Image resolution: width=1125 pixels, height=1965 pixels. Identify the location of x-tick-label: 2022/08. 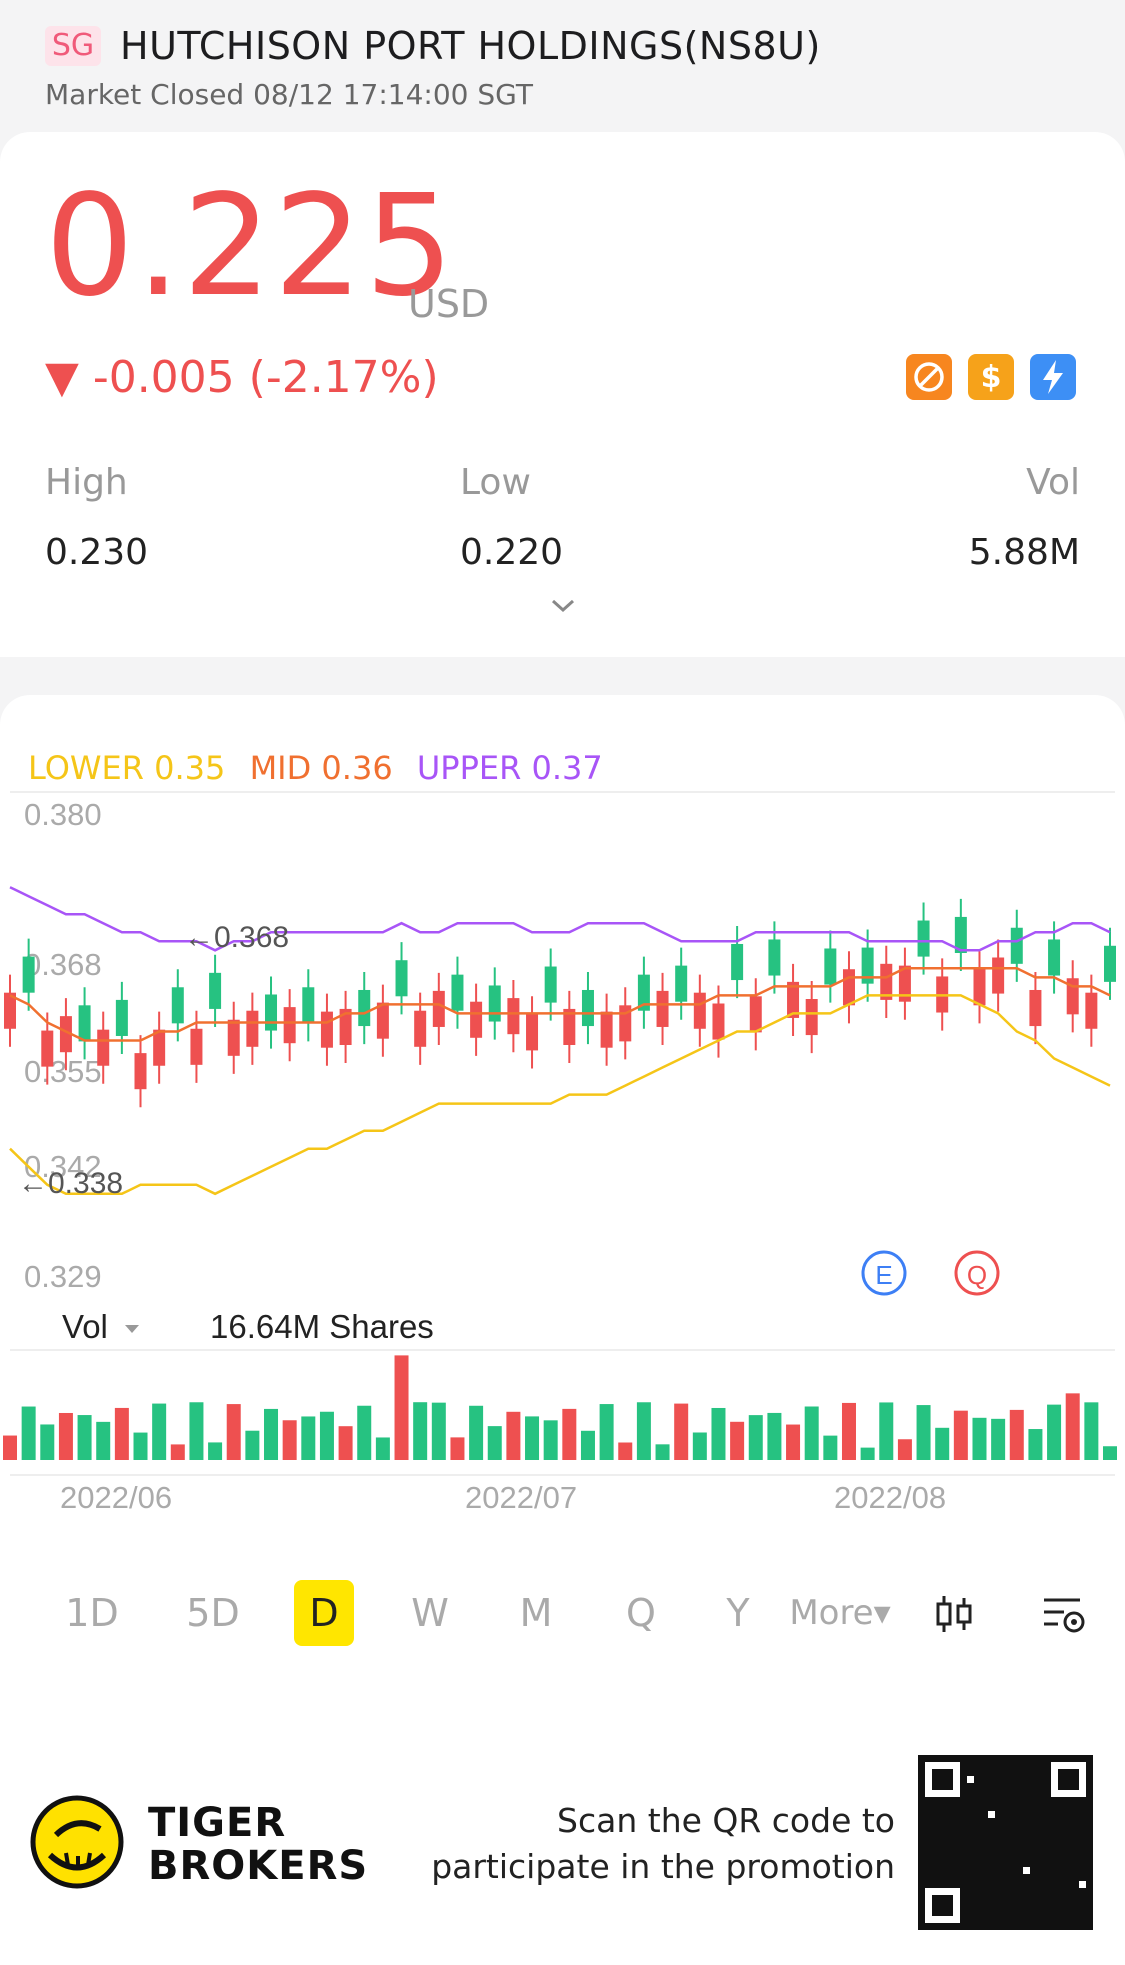
(890, 1497).